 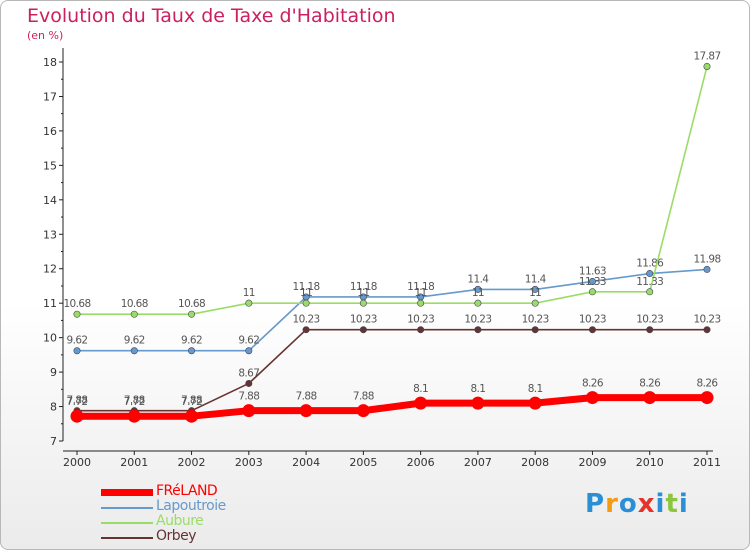 I want to click on x-tick-label: 2010, so click(x=650, y=462).